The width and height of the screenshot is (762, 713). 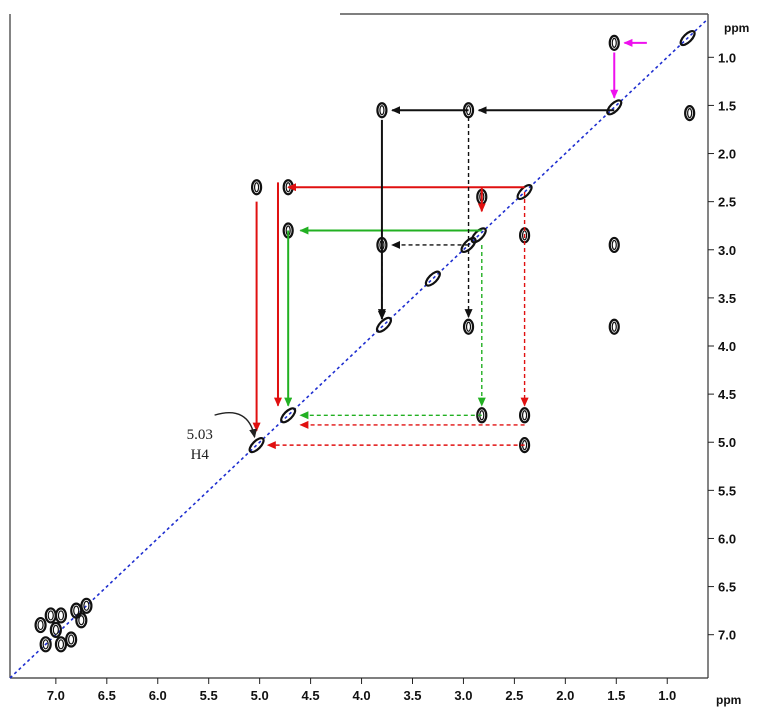 I want to click on x-tick-label: 6.0, so click(x=158, y=695).